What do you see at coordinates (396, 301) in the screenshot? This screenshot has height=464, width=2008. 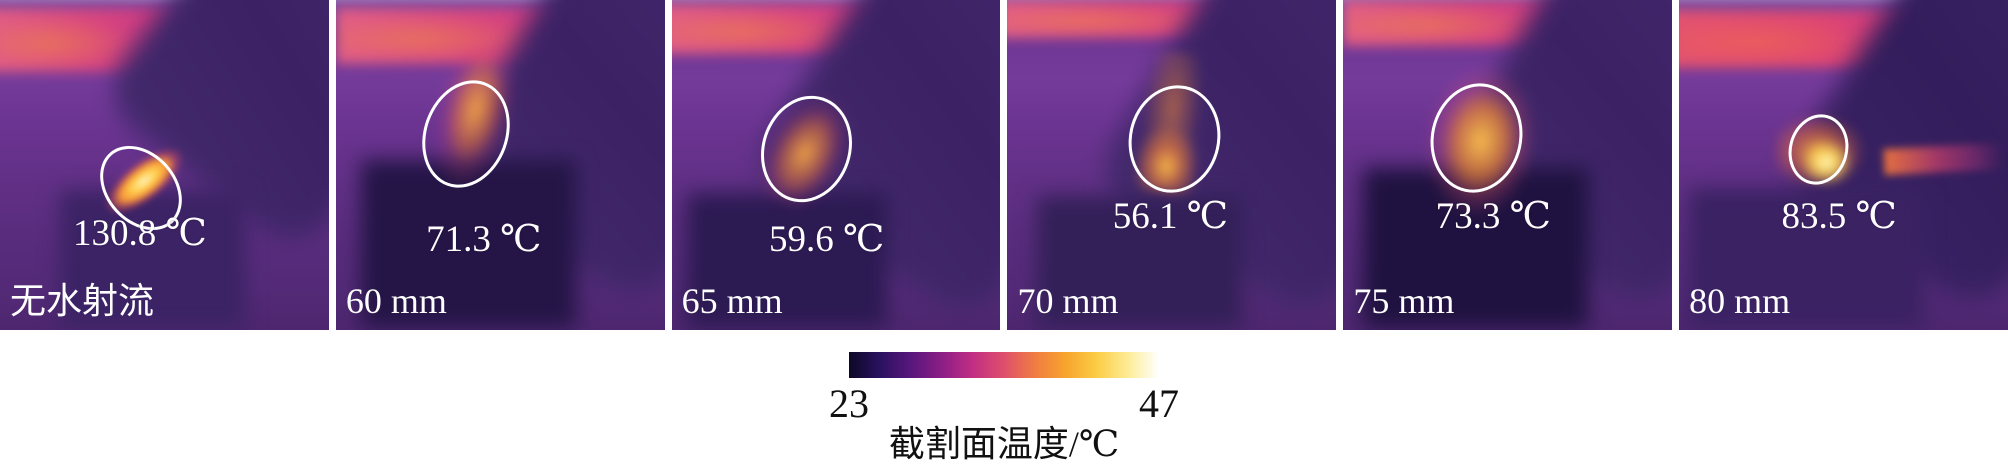 I see `panel-label: 60 mm` at bounding box center [396, 301].